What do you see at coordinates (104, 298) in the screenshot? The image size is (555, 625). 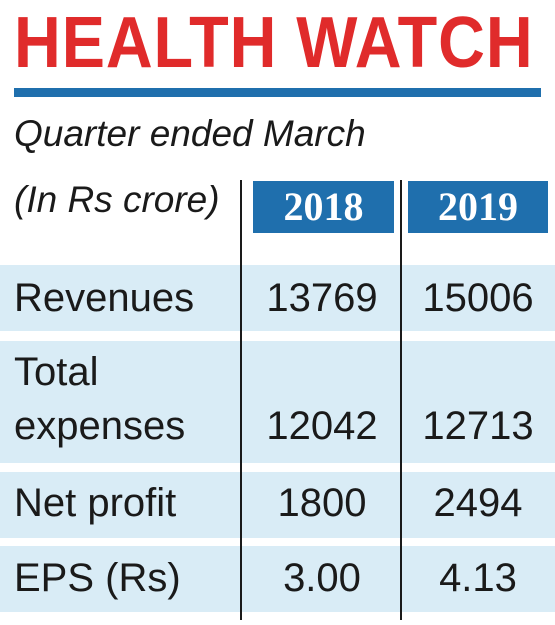 I see `row-label-revenues: Revenues` at bounding box center [104, 298].